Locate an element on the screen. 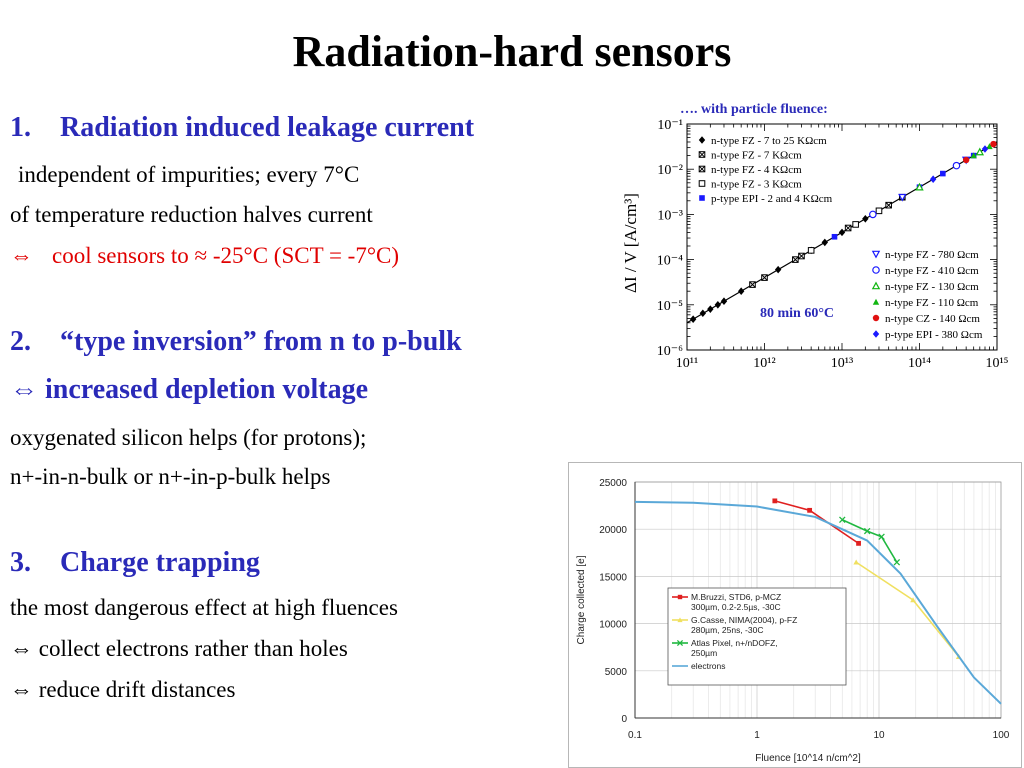 The width and height of the screenshot is (1024, 768). chart-2-legend-label-line: Atlas Pixel, n+/nDOFZ, is located at coordinates (734, 643).